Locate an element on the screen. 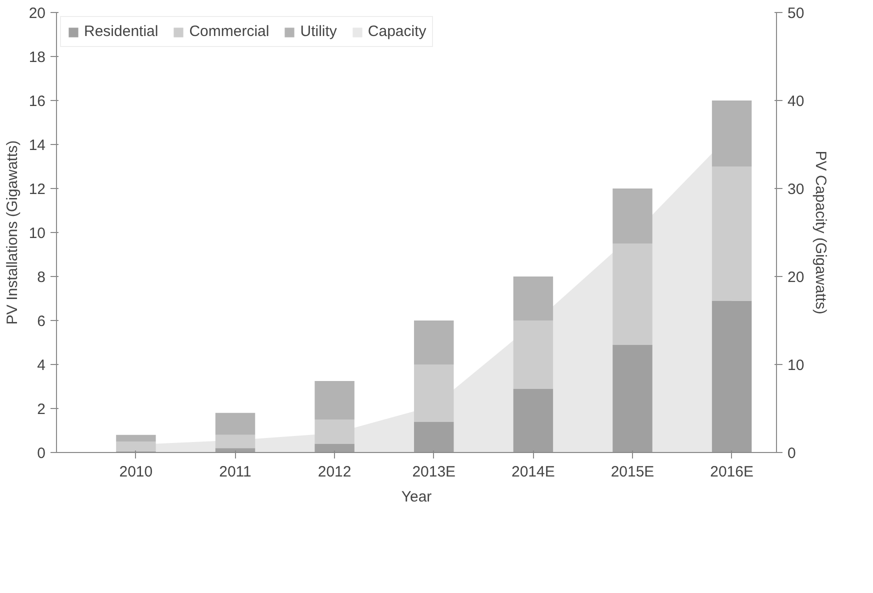  y-tick-label: 6 is located at coordinates (41, 321).